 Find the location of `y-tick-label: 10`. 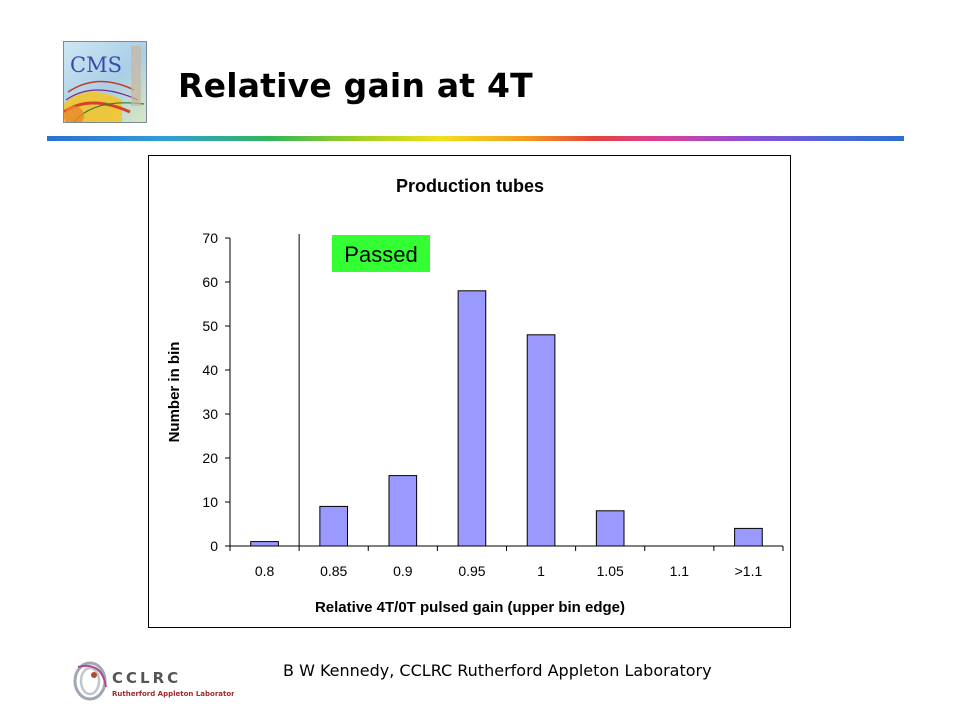

y-tick-label: 10 is located at coordinates (210, 502).